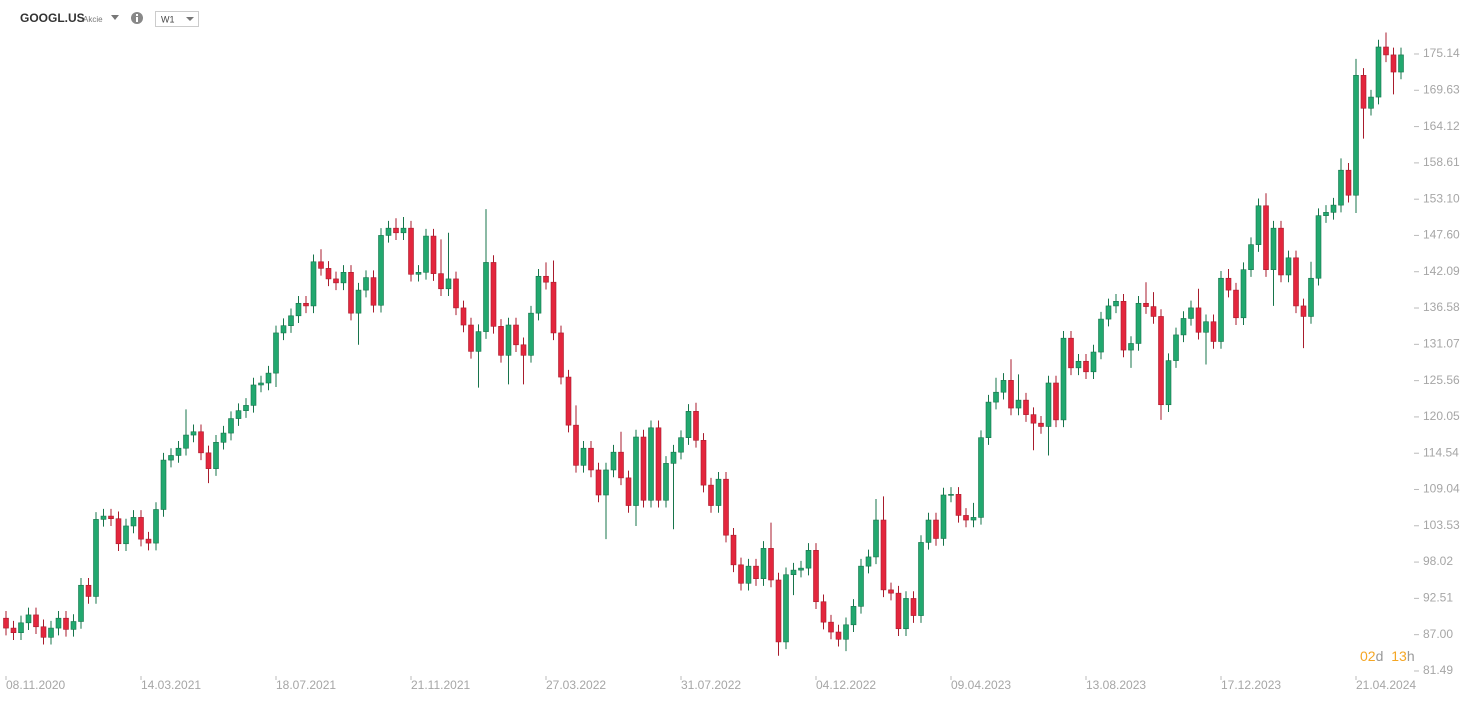 This screenshot has width=1482, height=702. What do you see at coordinates (981, 685) in the screenshot?
I see `x-tick-label: 09.04.2023` at bounding box center [981, 685].